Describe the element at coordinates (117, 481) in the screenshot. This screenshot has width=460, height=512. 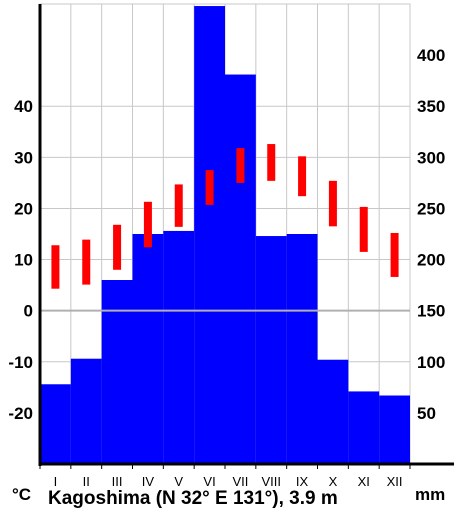
I see `month-label: III` at that location.